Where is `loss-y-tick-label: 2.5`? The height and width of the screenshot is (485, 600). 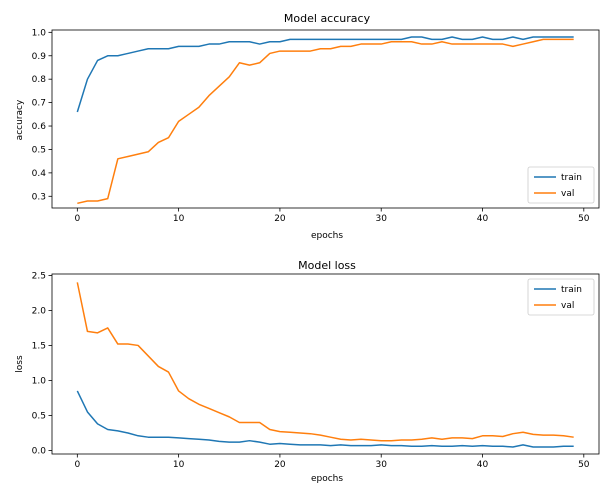 loss-y-tick-label: 2.5 is located at coordinates (39, 276).